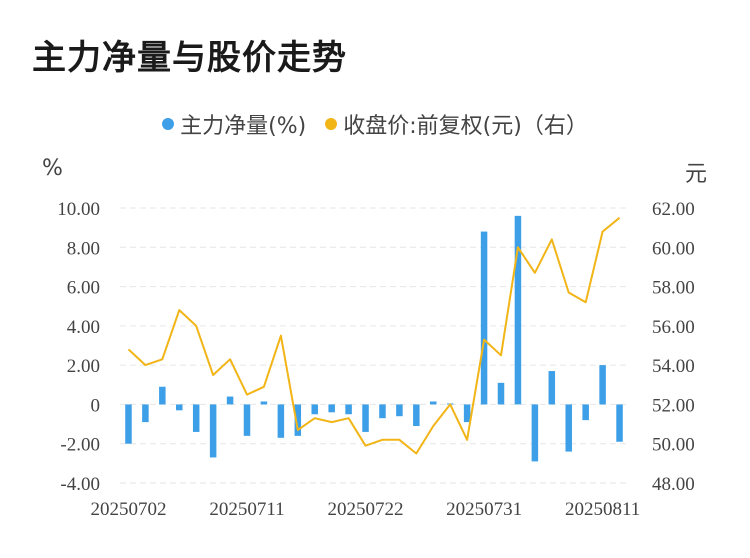  Describe the element at coordinates (465, 126) in the screenshot. I see `legend-label-close-price: 收盘价:前复权(元)（右）` at that location.